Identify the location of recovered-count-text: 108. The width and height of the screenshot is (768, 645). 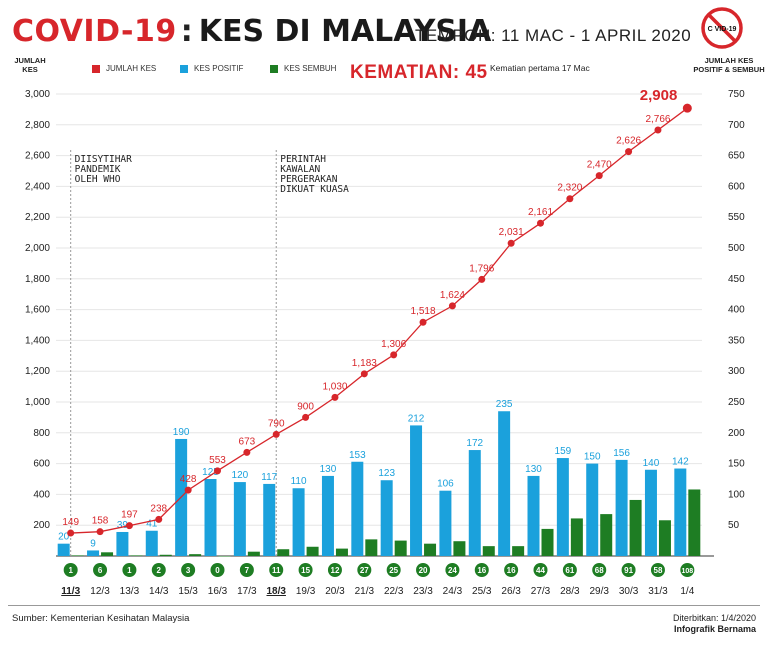
(687, 571).